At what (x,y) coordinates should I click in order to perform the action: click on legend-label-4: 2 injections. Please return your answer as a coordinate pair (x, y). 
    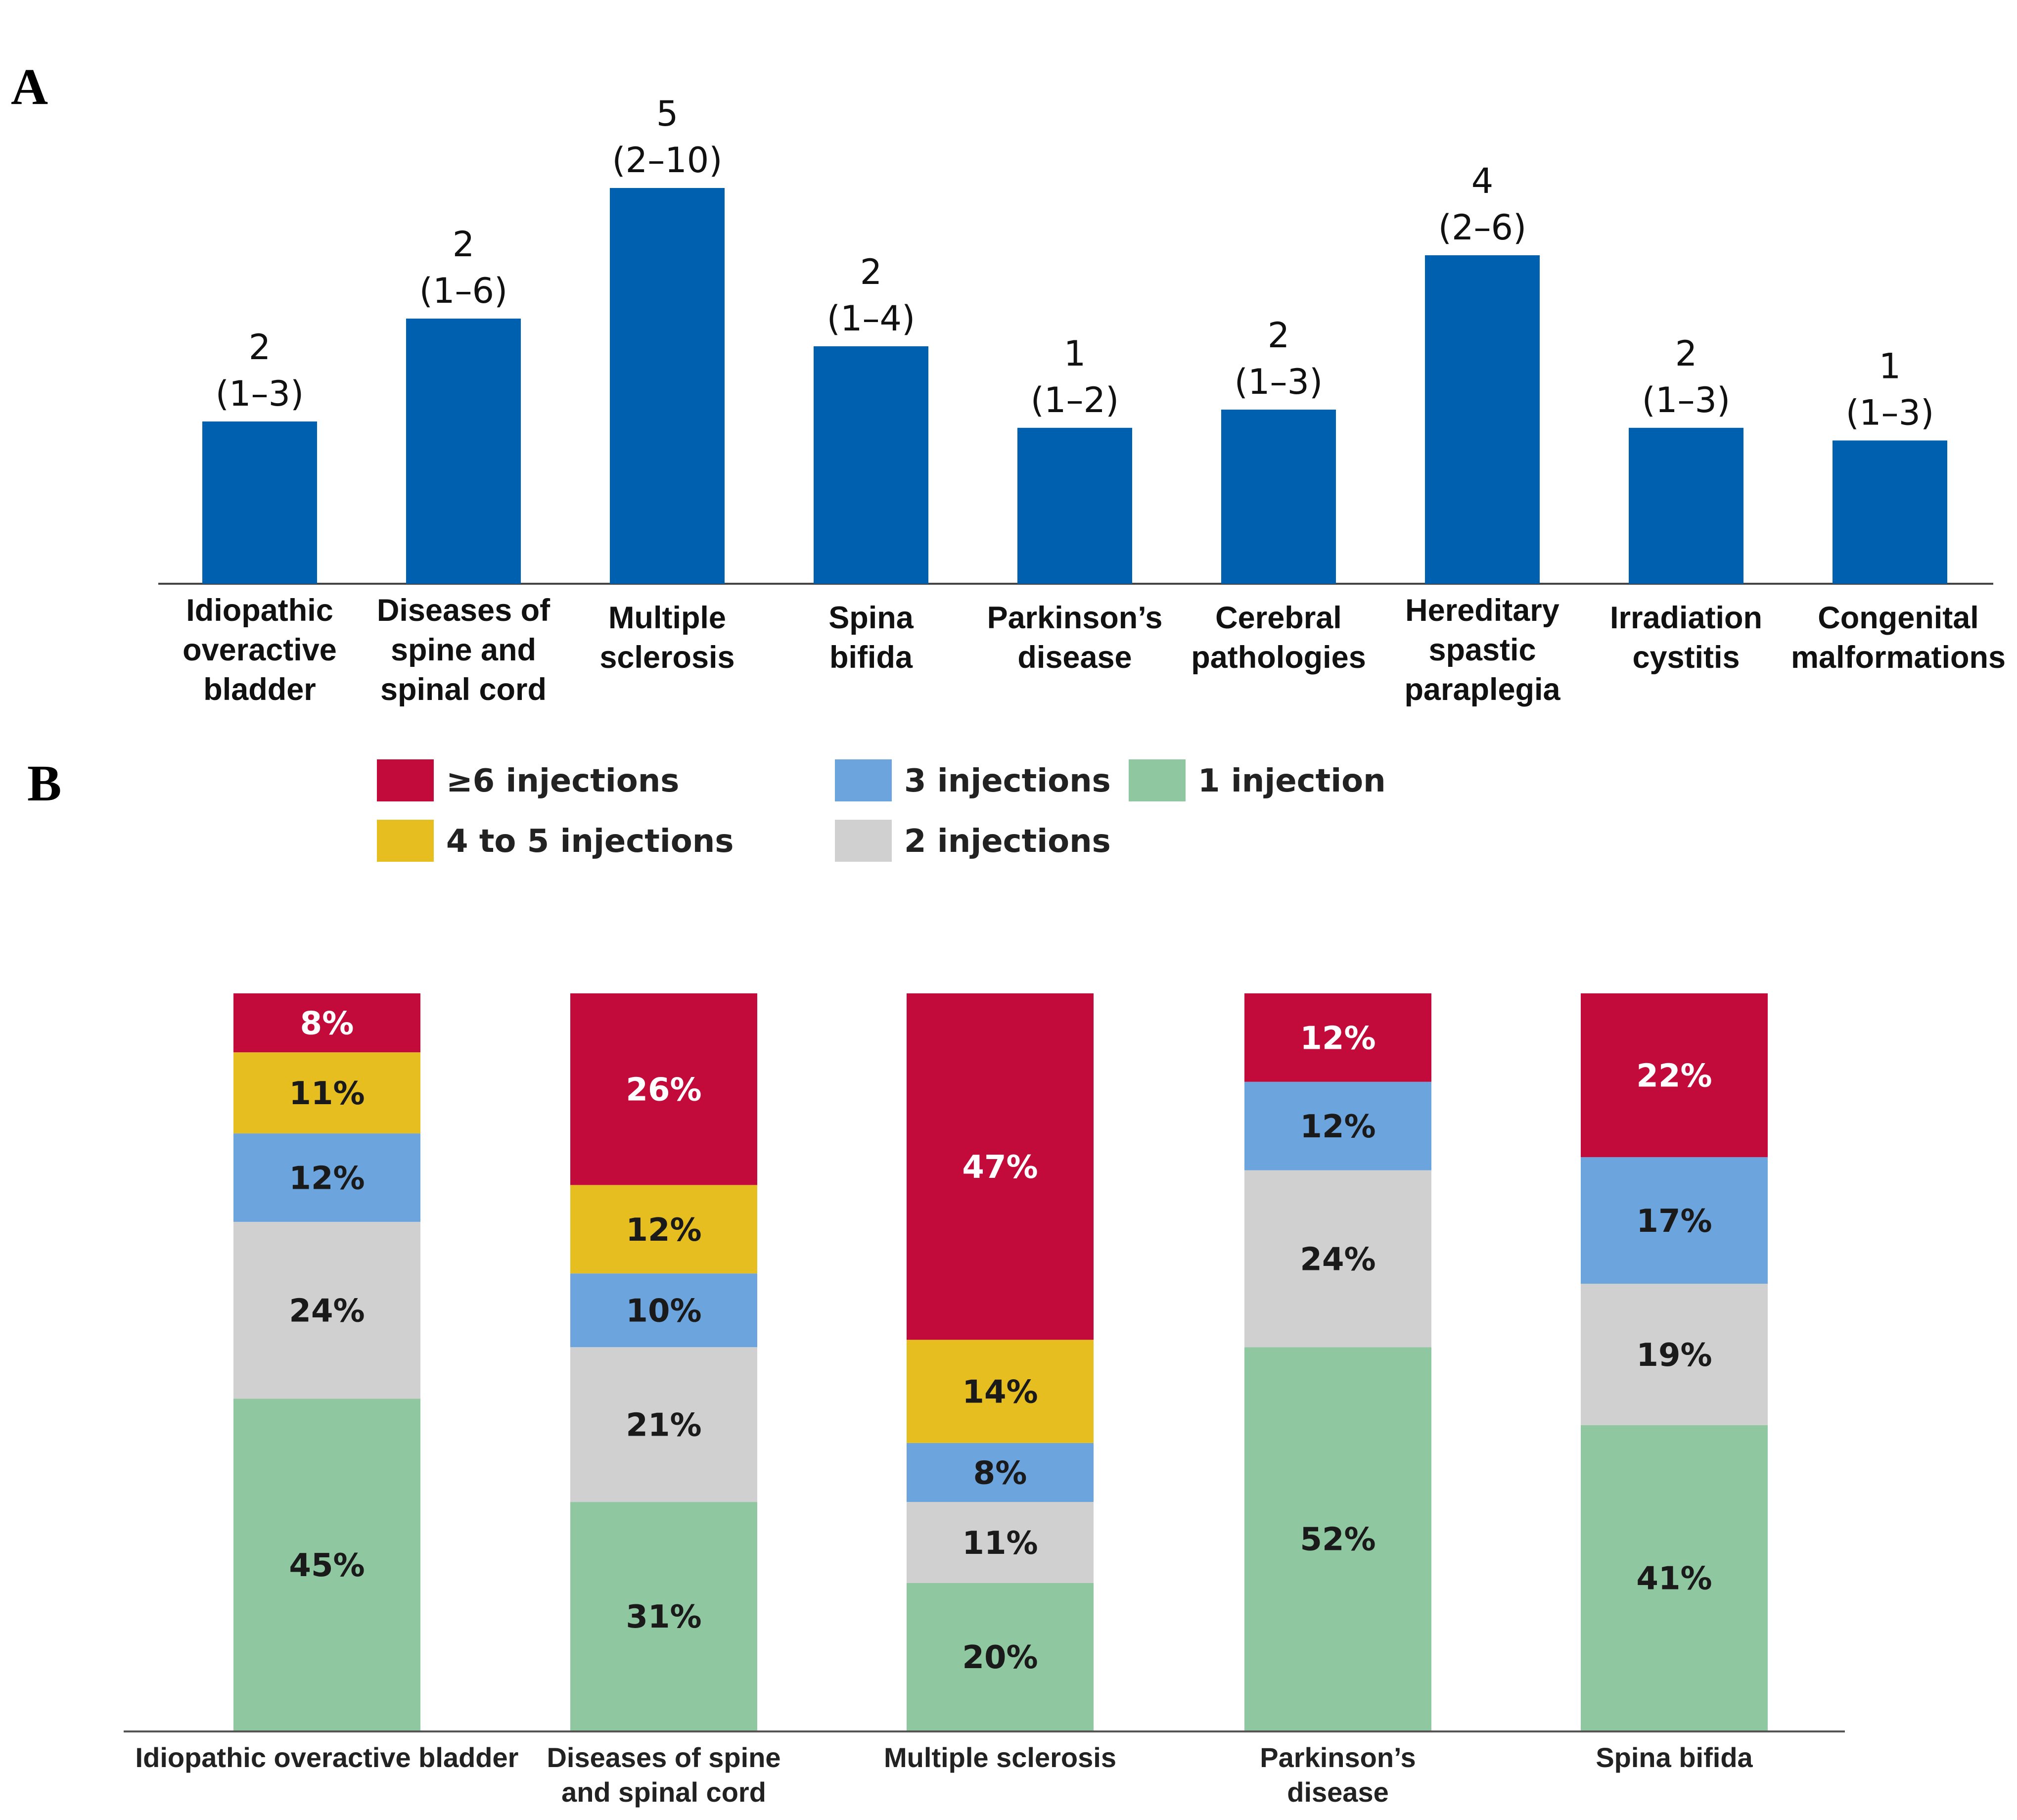
    Looking at the image, I should click on (1007, 841).